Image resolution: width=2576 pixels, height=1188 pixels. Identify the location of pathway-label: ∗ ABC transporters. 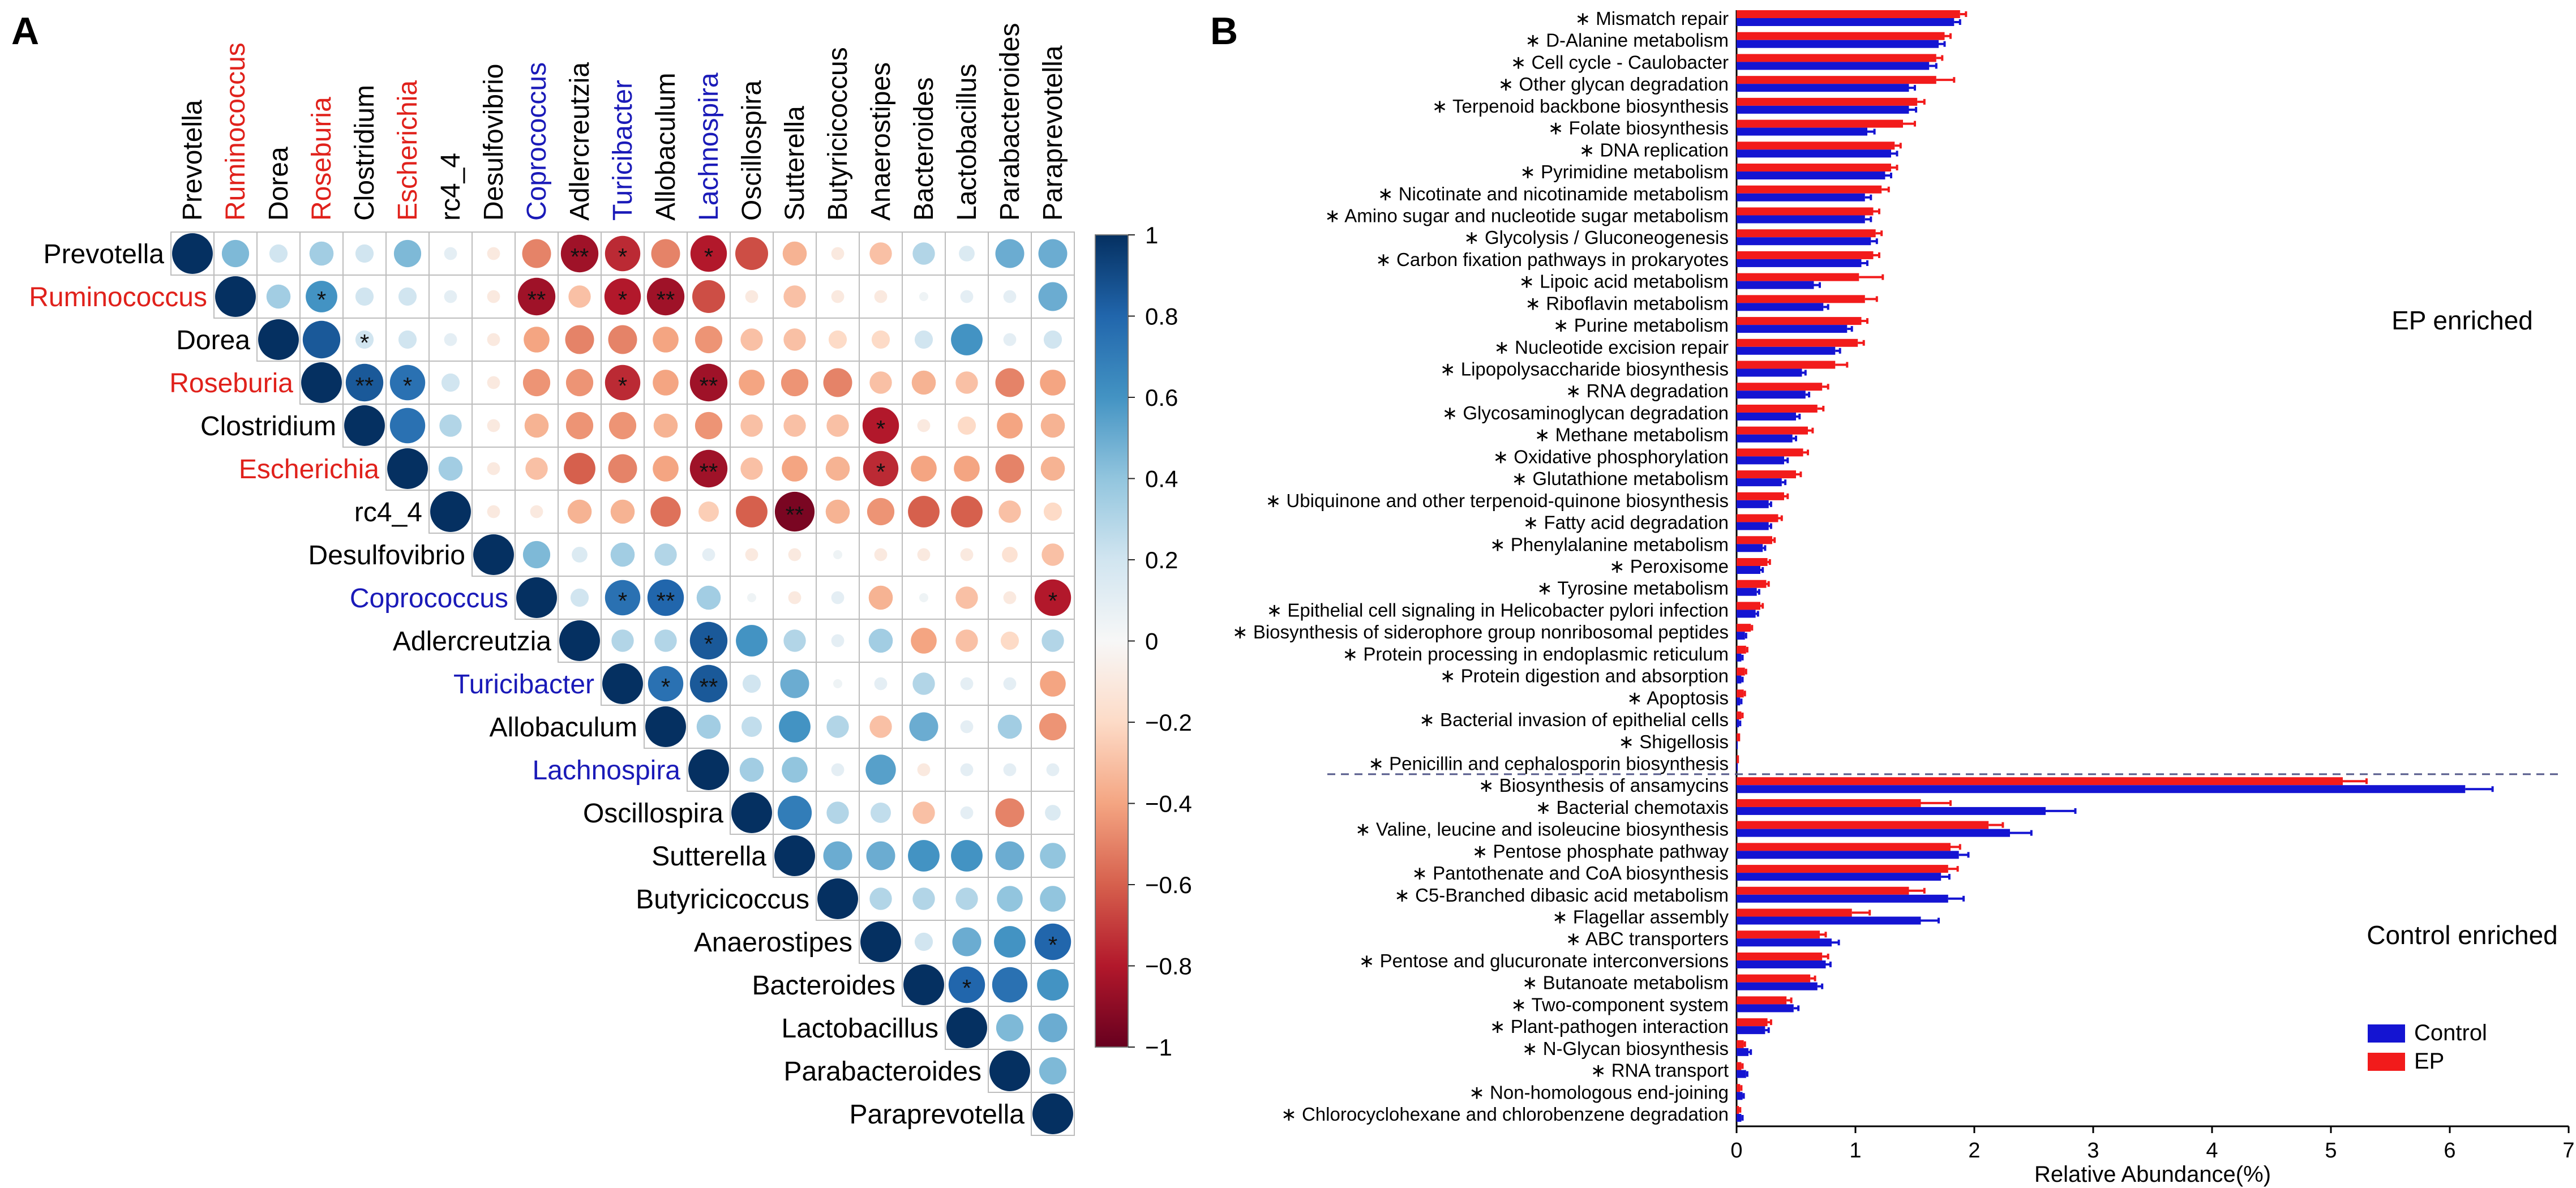
(1647, 938).